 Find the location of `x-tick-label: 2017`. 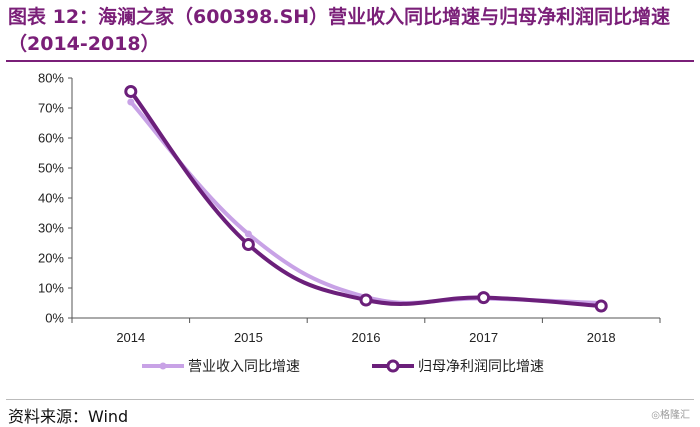

x-tick-label: 2017 is located at coordinates (483, 337).